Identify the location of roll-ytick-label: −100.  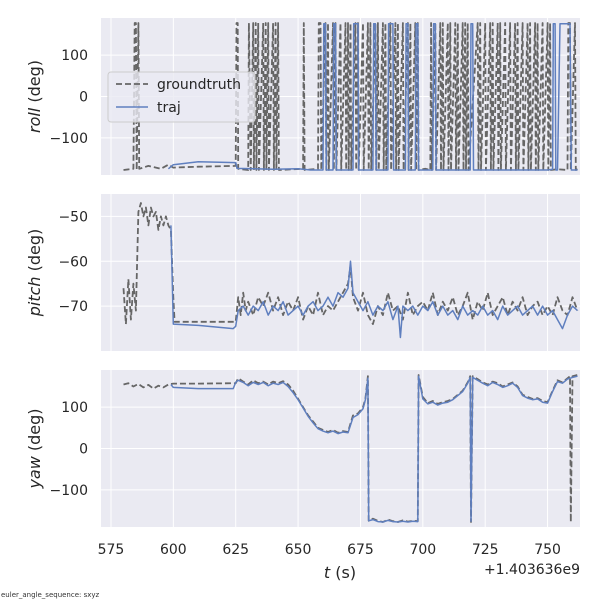
(69, 139).